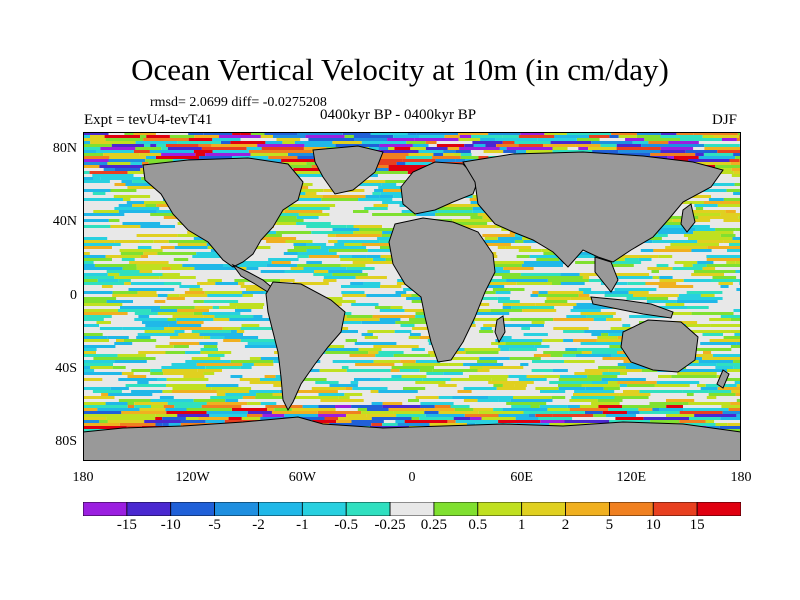 This screenshot has height=600, width=800. I want to click on southeast-asia, so click(606, 274).